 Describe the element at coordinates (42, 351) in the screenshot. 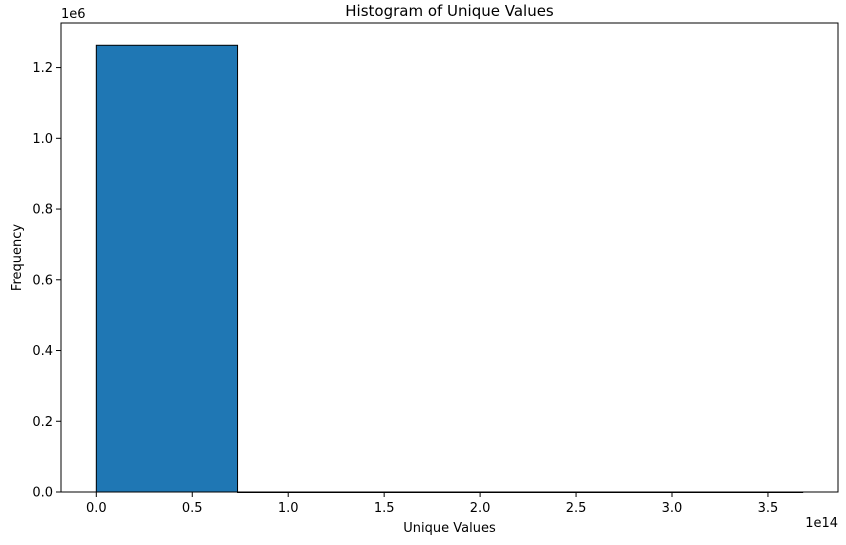

I see `y-tick-label: 0.4` at that location.